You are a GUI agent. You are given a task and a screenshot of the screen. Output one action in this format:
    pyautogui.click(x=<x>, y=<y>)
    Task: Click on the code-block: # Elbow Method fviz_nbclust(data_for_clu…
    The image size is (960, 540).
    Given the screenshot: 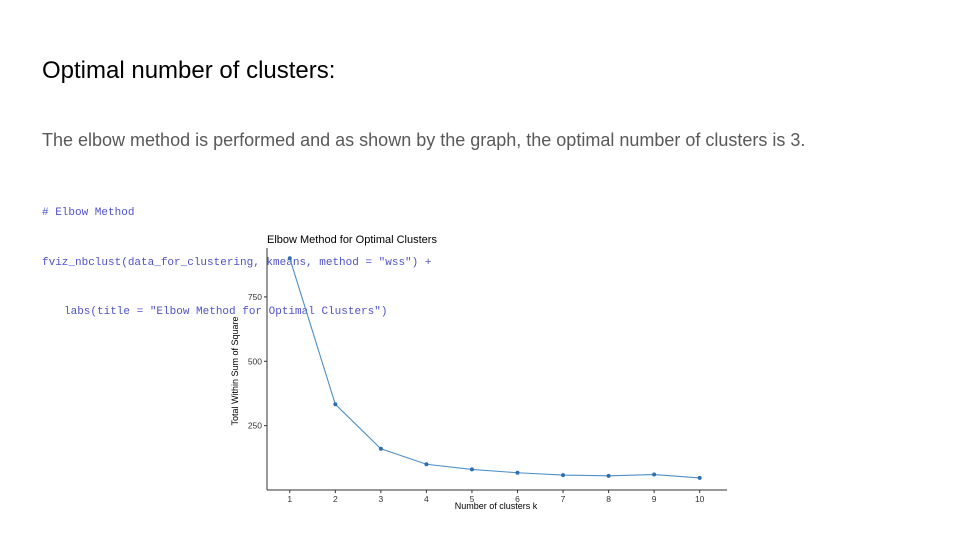 What is the action you would take?
    pyautogui.click(x=236, y=254)
    